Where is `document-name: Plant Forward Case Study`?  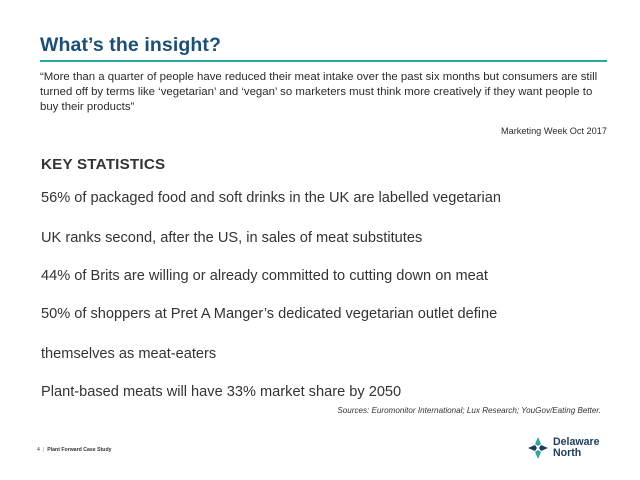
document-name: Plant Forward Case Study is located at coordinates (79, 450).